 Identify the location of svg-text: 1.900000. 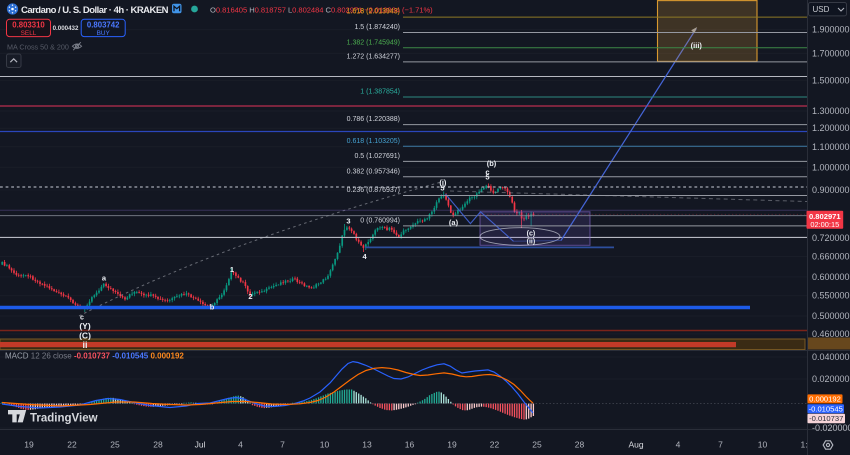
(831, 30).